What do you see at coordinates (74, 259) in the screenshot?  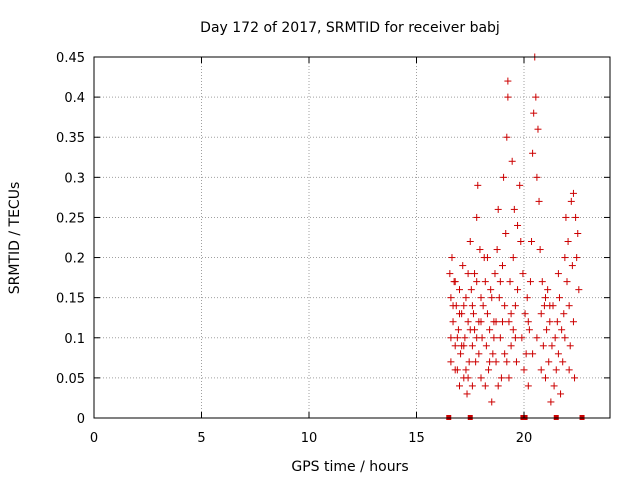 I see `y-tick-label: 0.2` at bounding box center [74, 259].